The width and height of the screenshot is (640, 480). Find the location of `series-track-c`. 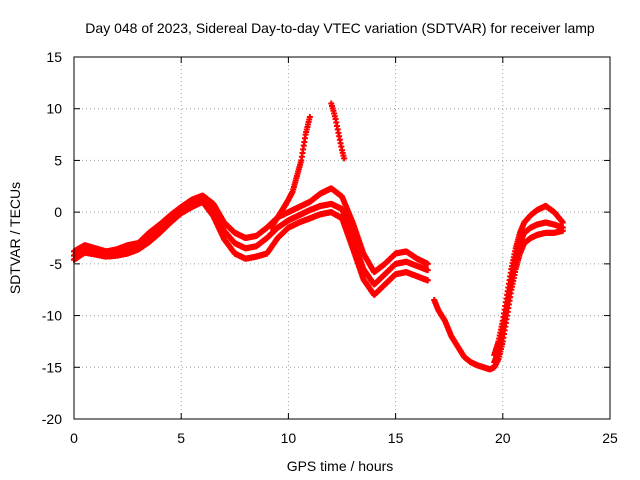

series-track-c is located at coordinates (251, 248).